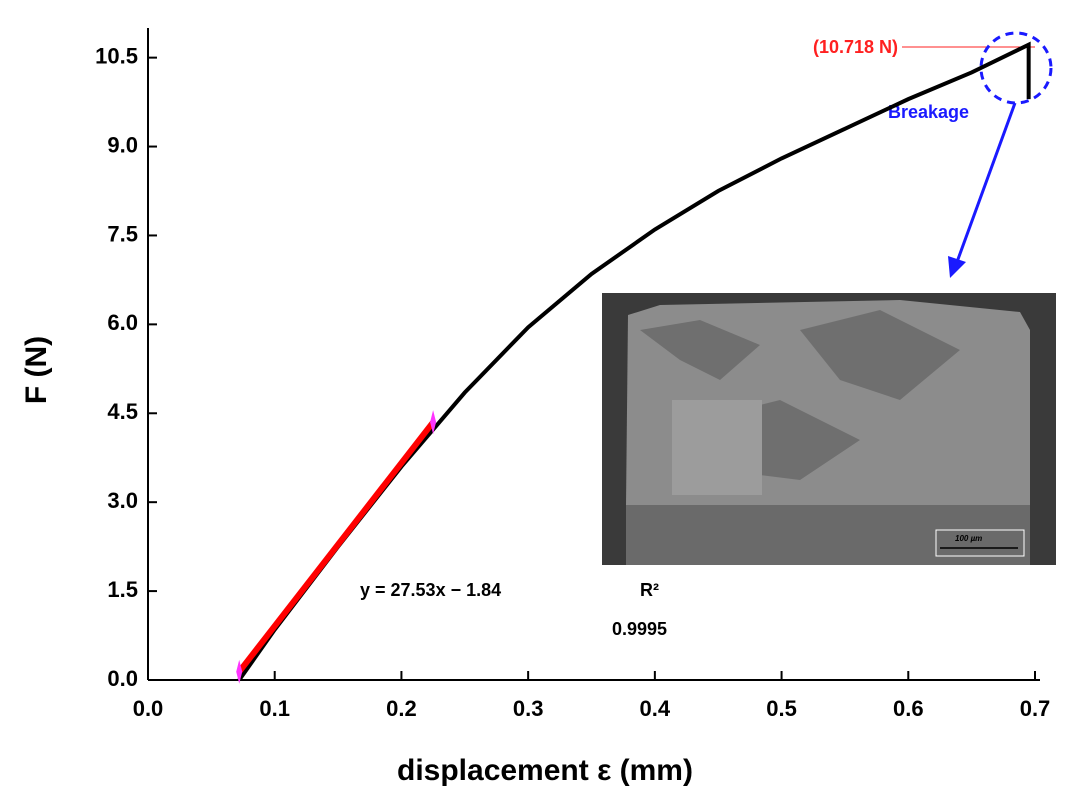  I want to click on x-tick-label: 0.7, so click(1035, 708).